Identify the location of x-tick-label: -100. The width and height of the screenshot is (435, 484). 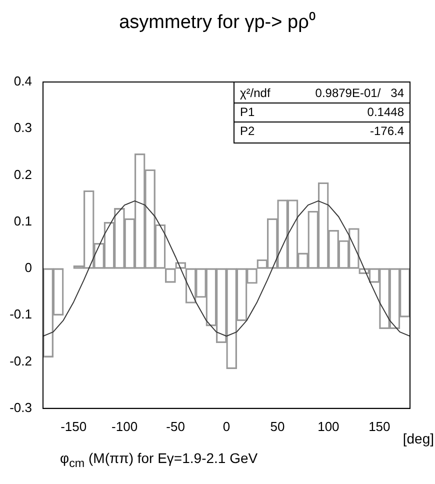
(125, 426).